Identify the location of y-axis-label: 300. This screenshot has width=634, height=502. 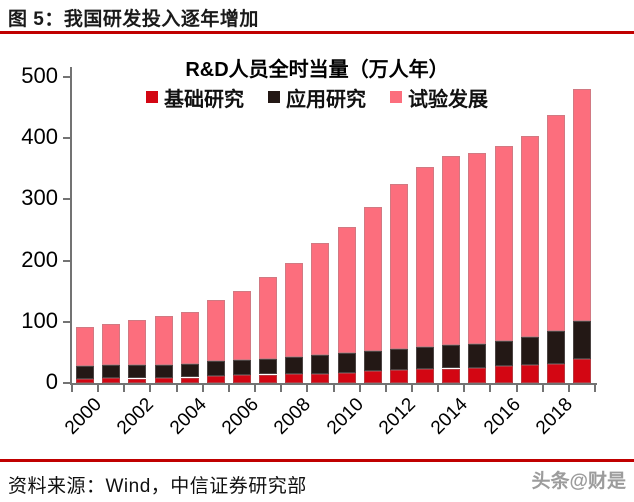
(39, 198).